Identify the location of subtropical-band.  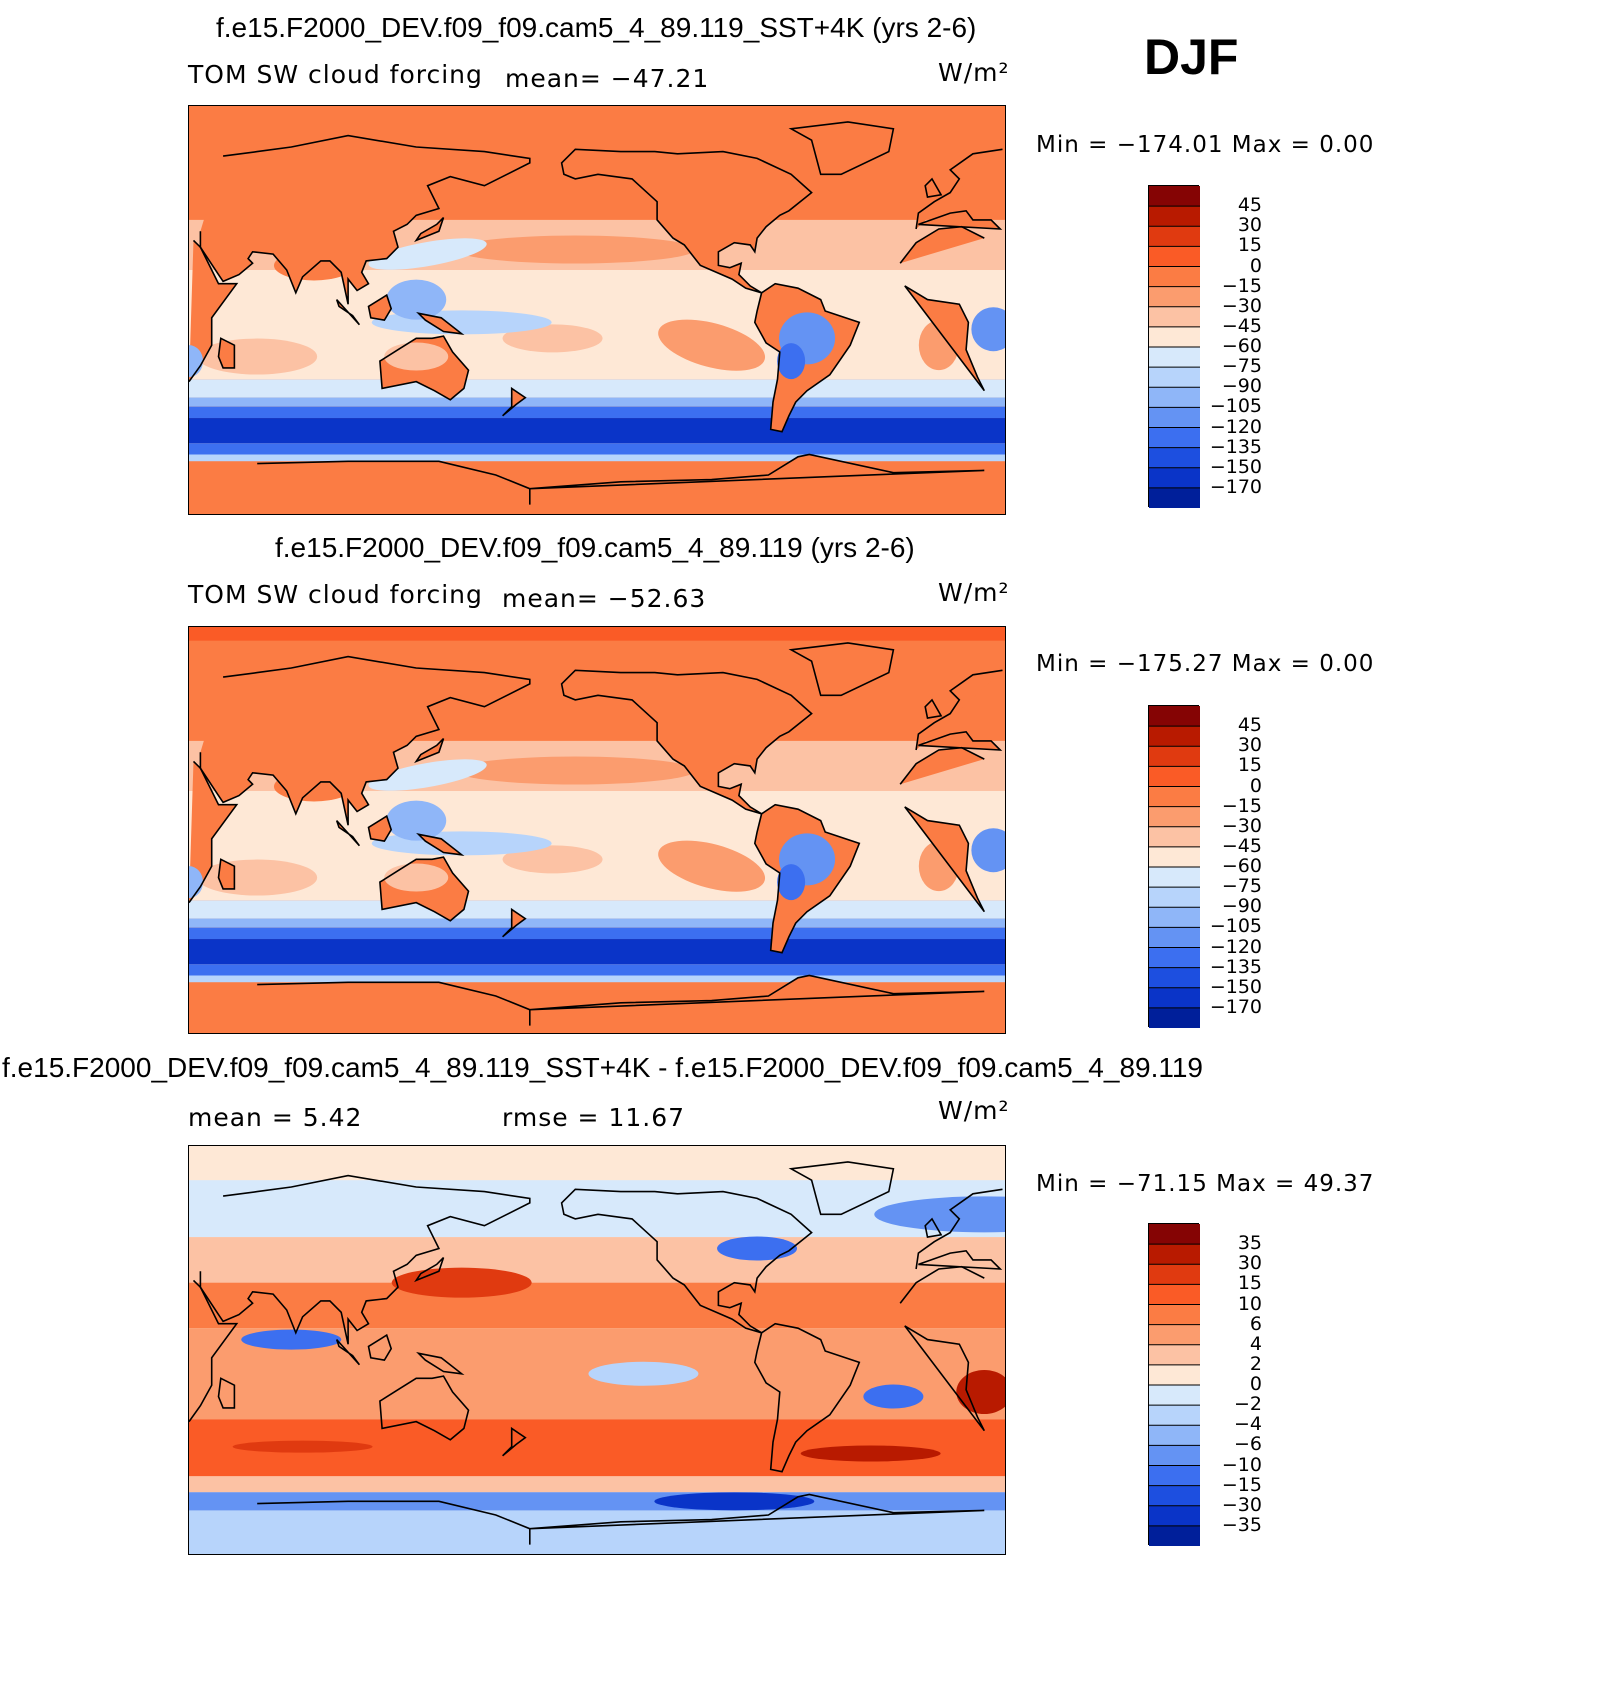
(597, 1305).